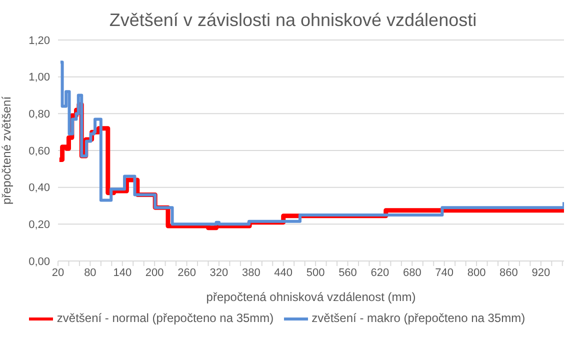  I want to click on legend-label: zvětšení - normal (přepočteno na 35mm), so click(165, 318).